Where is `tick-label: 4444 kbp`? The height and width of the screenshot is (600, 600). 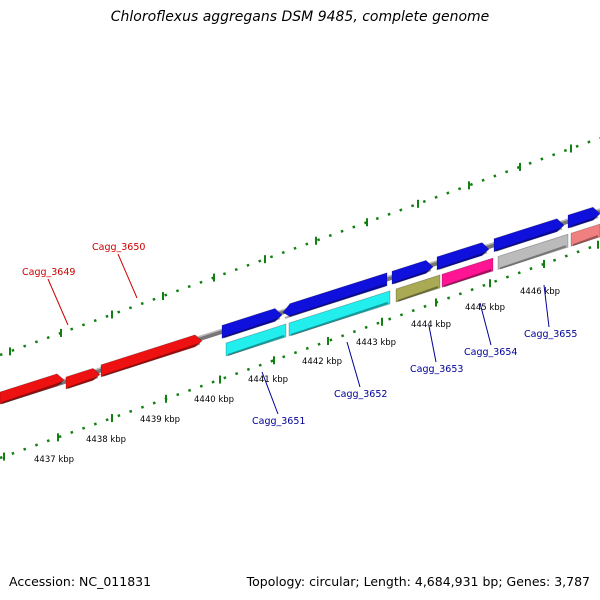 tick-label: 4444 kbp is located at coordinates (431, 325).